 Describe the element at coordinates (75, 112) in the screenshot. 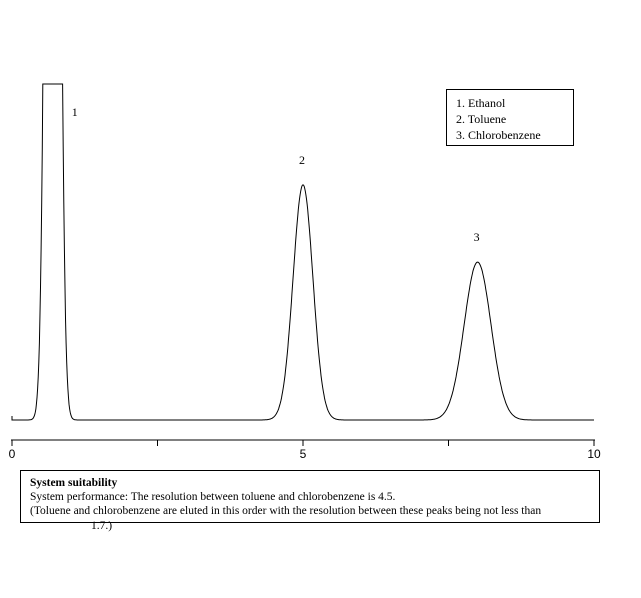

I see `peak-label-1: 1` at that location.